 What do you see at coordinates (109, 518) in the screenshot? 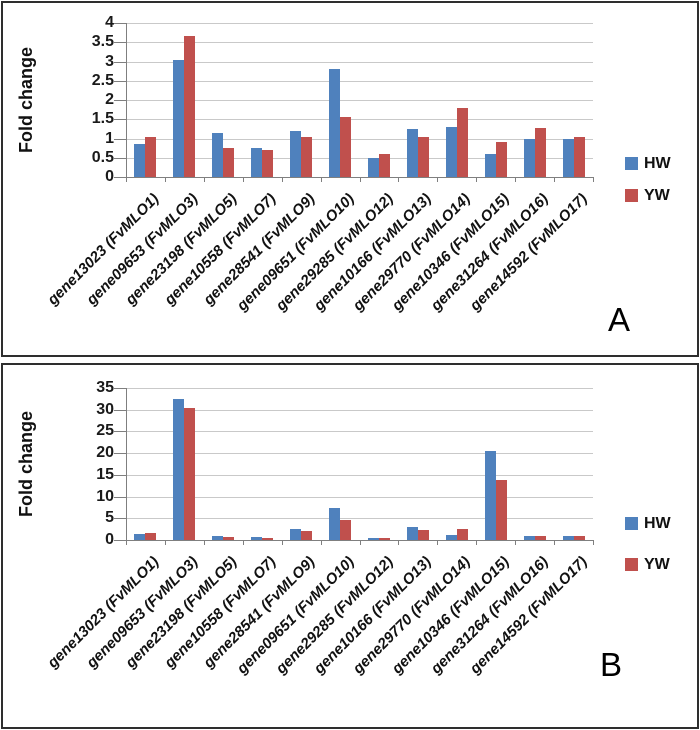
I see `y-tick-label: 5` at bounding box center [109, 518].